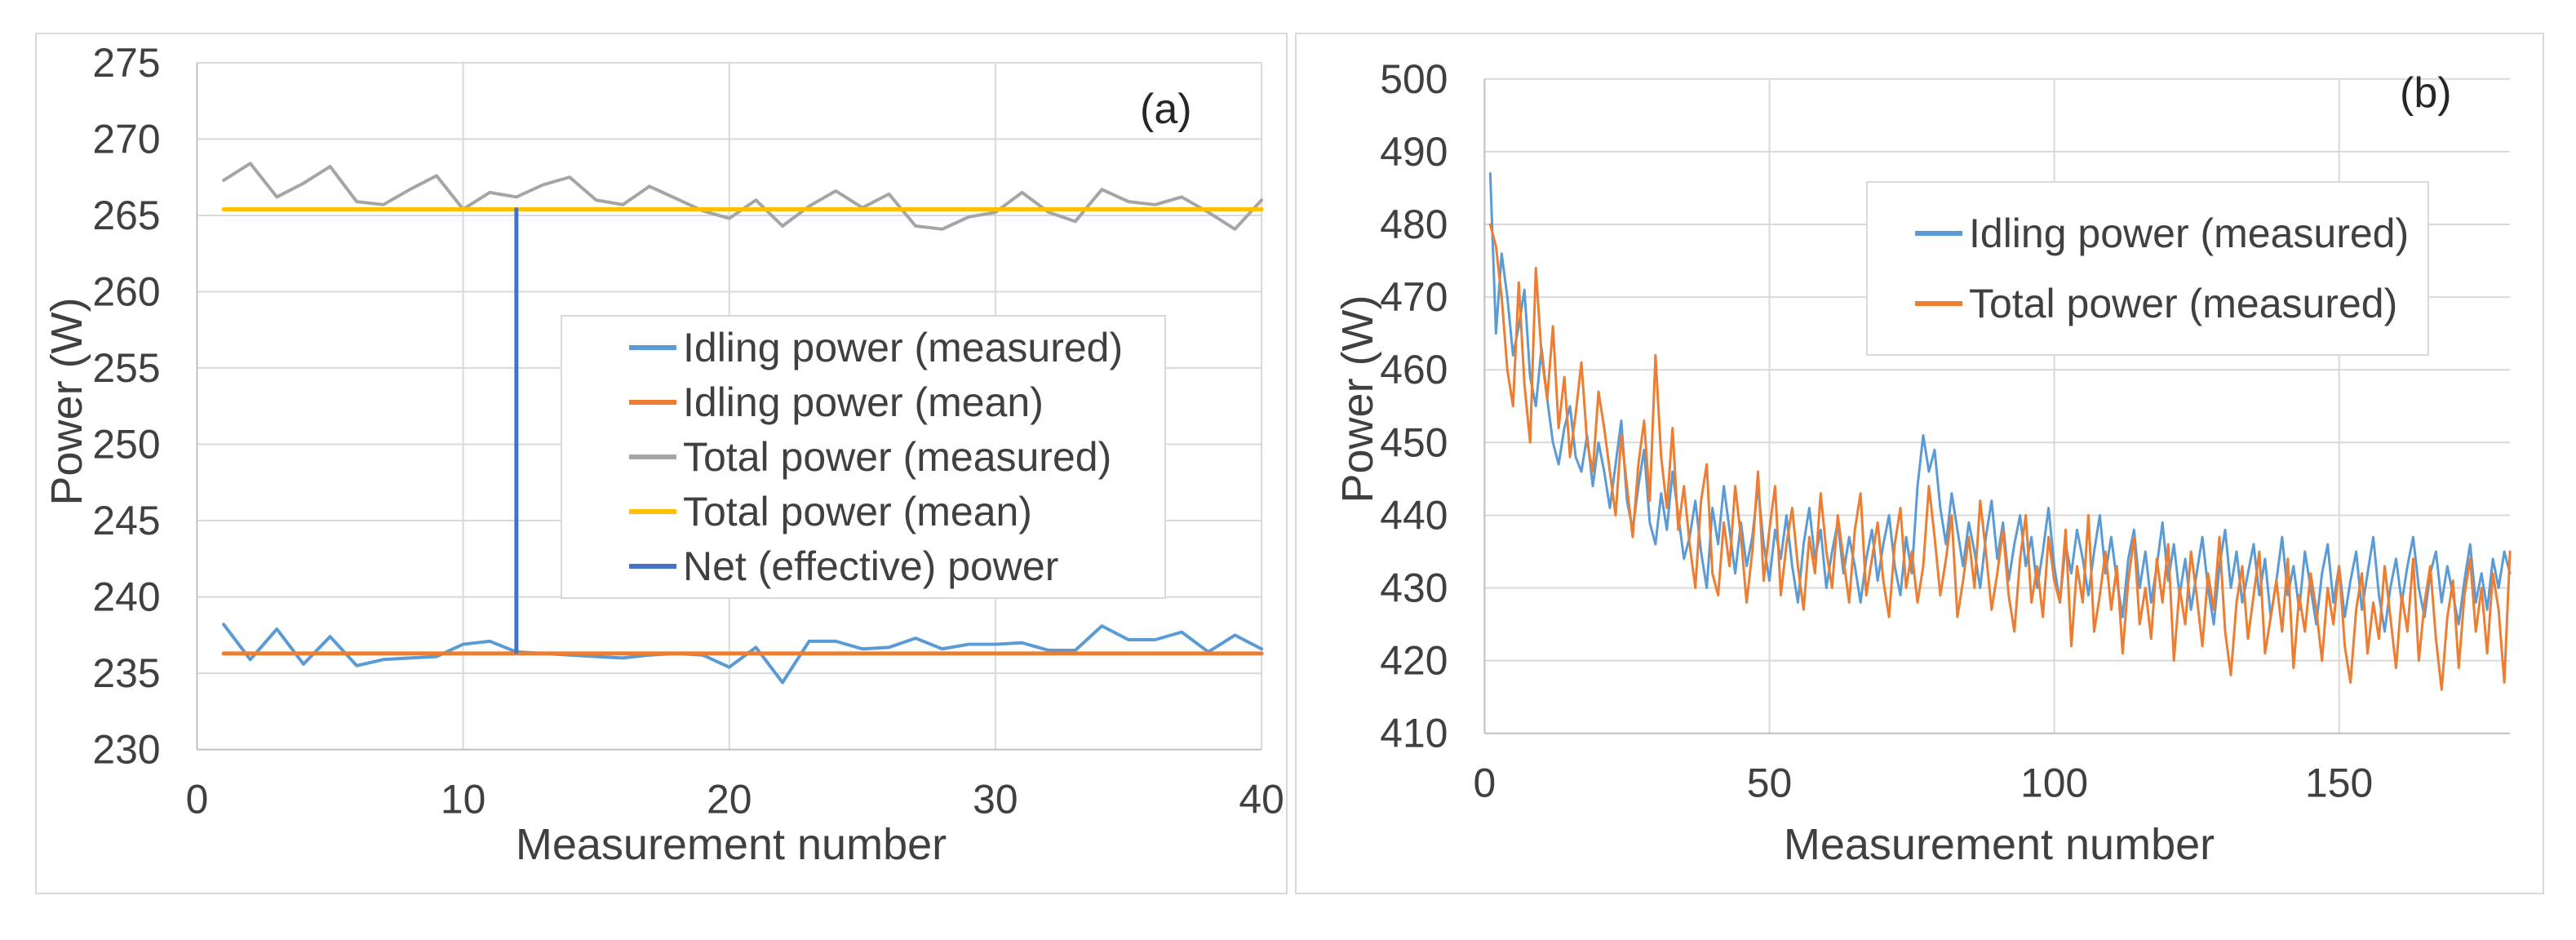 The height and width of the screenshot is (940, 2576). I want to click on legend-item-net-effective-power: Net (effective) power, so click(896, 566).